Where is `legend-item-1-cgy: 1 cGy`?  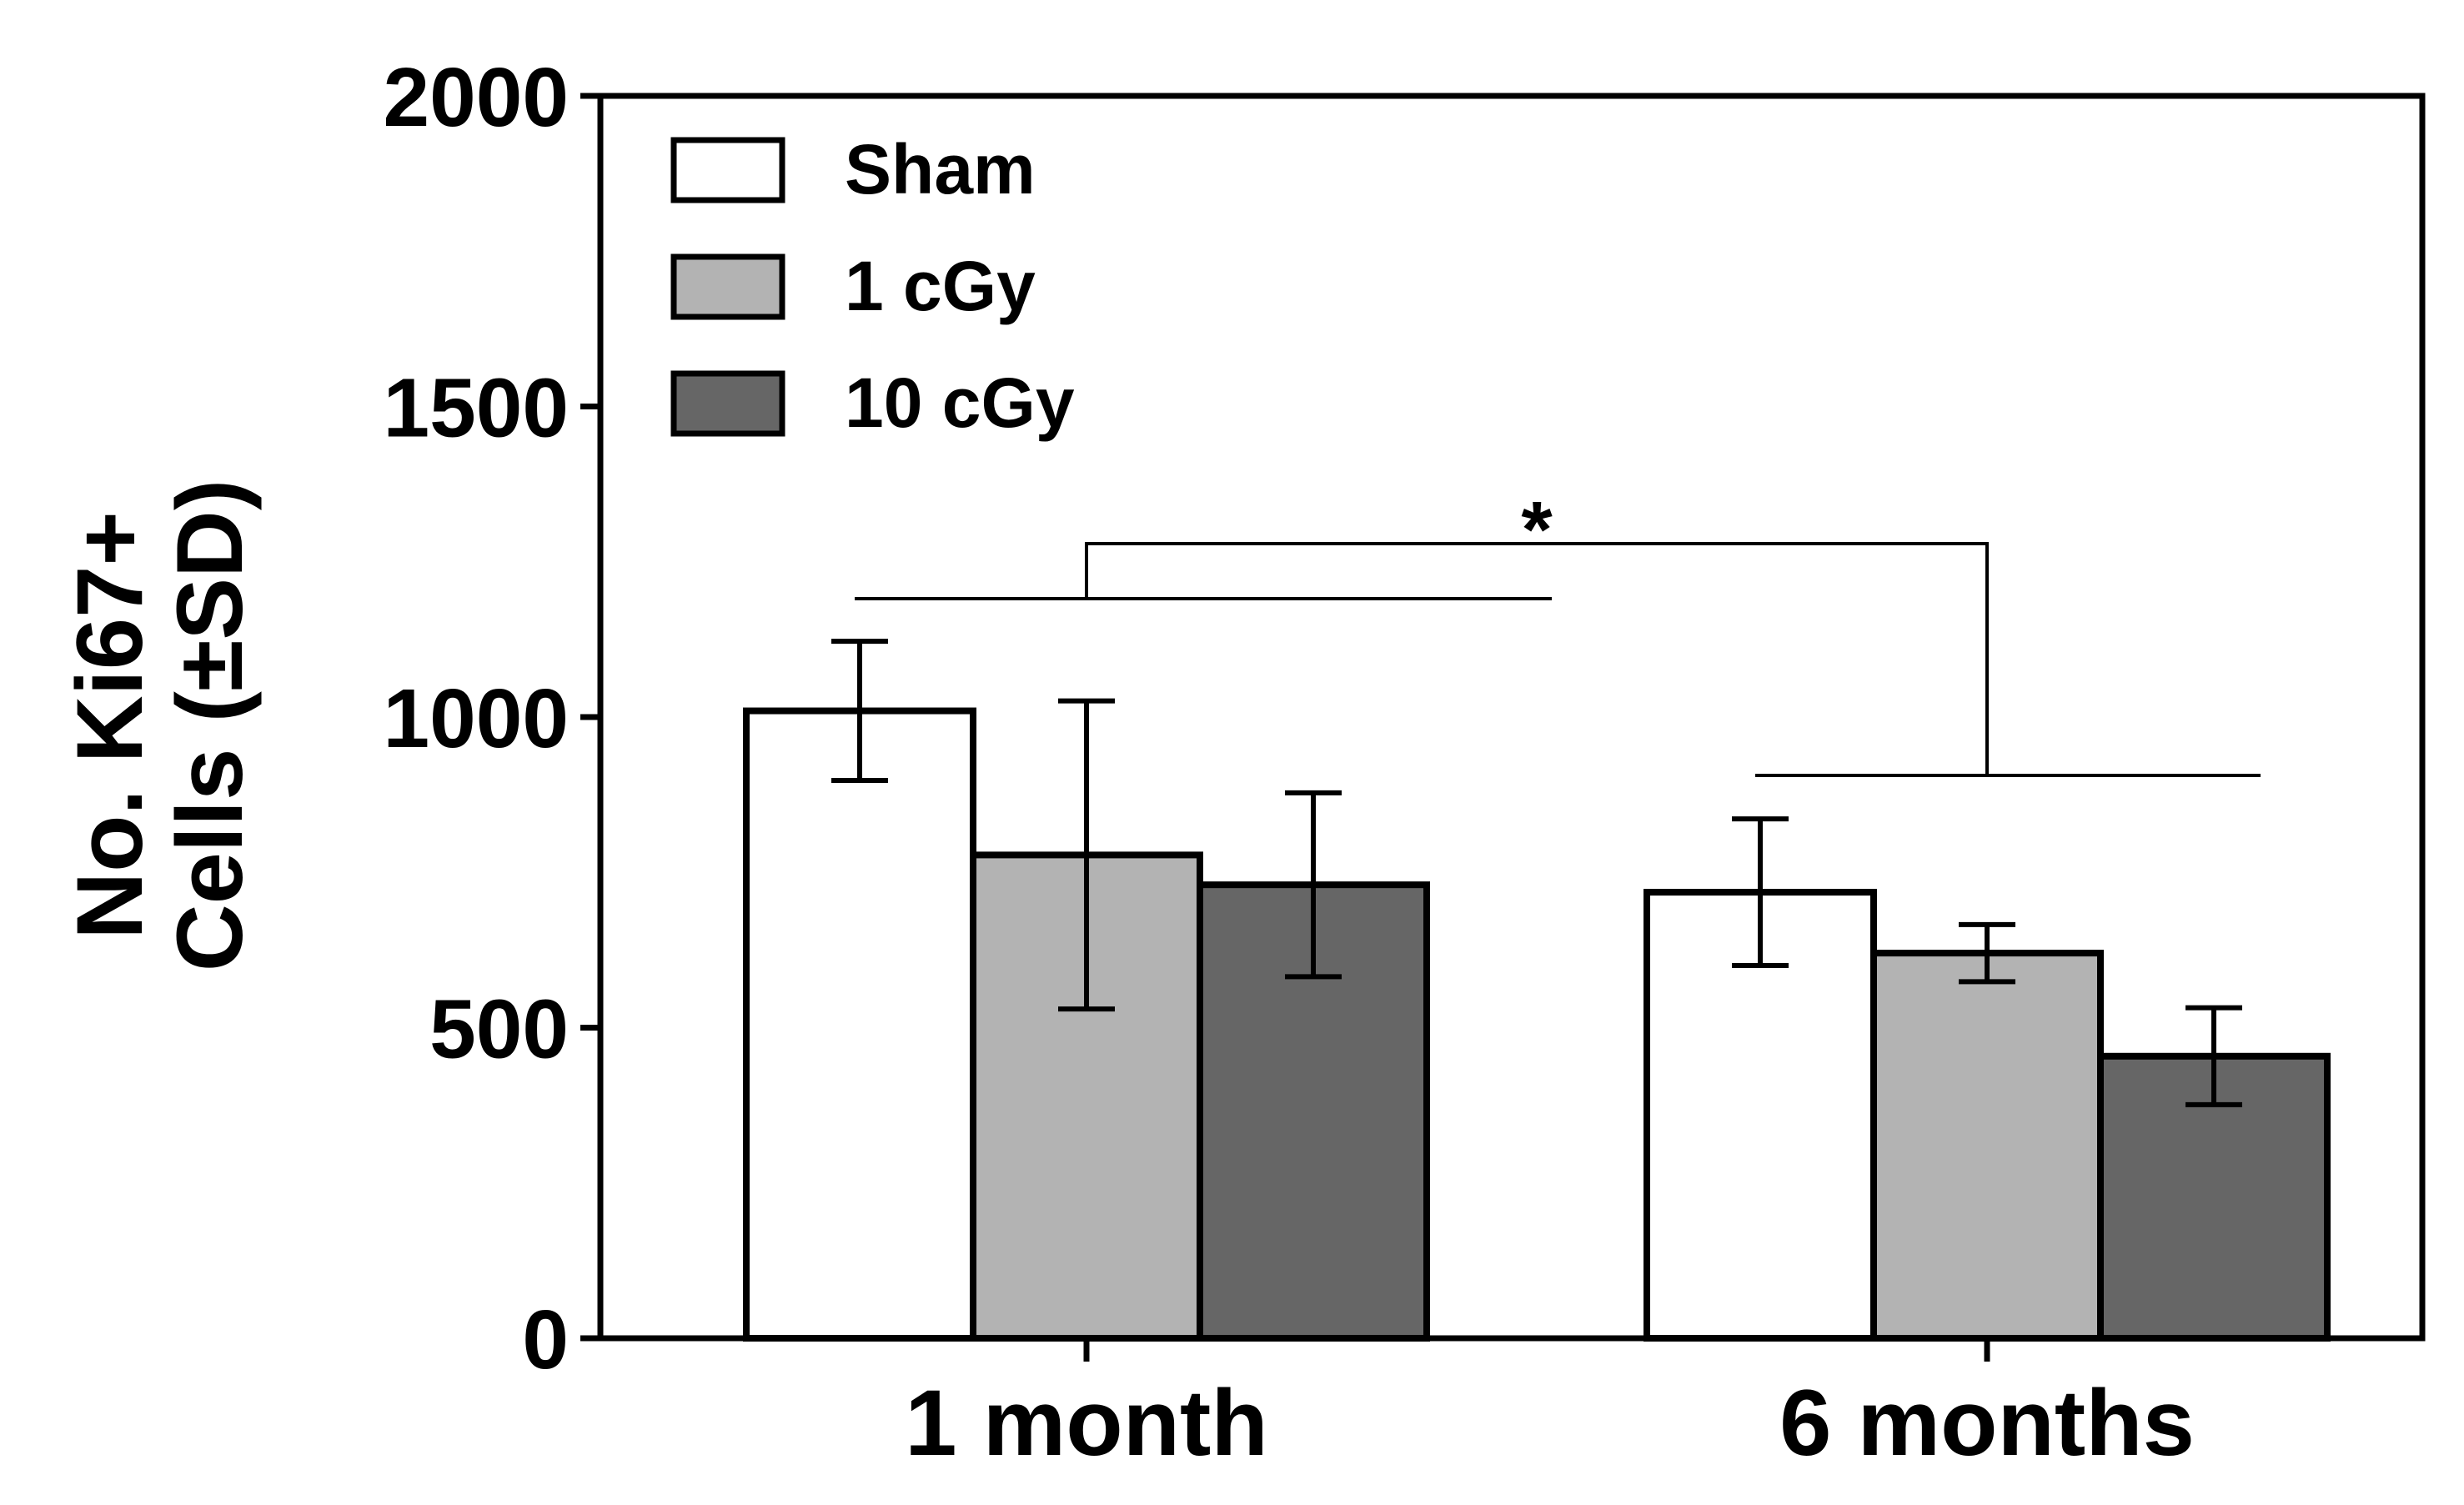
legend-item-1-cgy: 1 cGy is located at coordinates (853, 286).